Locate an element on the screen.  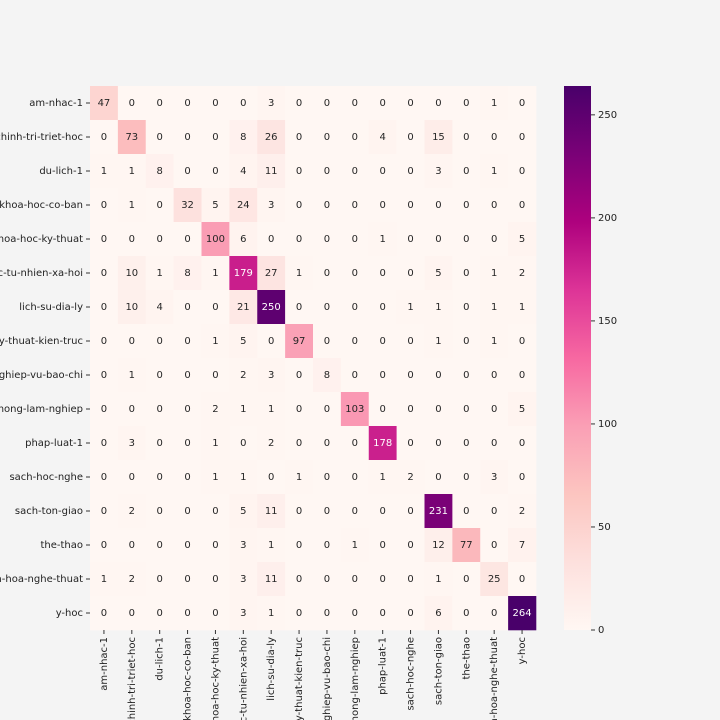
x-tick-label: nong-lam-nghiep is located at coordinates (355, 678).